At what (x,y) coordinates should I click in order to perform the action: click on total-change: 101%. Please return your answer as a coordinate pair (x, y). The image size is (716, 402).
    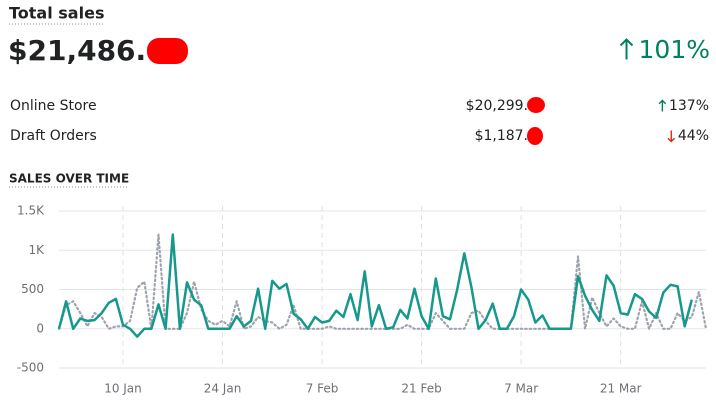
    Looking at the image, I should click on (674, 49).